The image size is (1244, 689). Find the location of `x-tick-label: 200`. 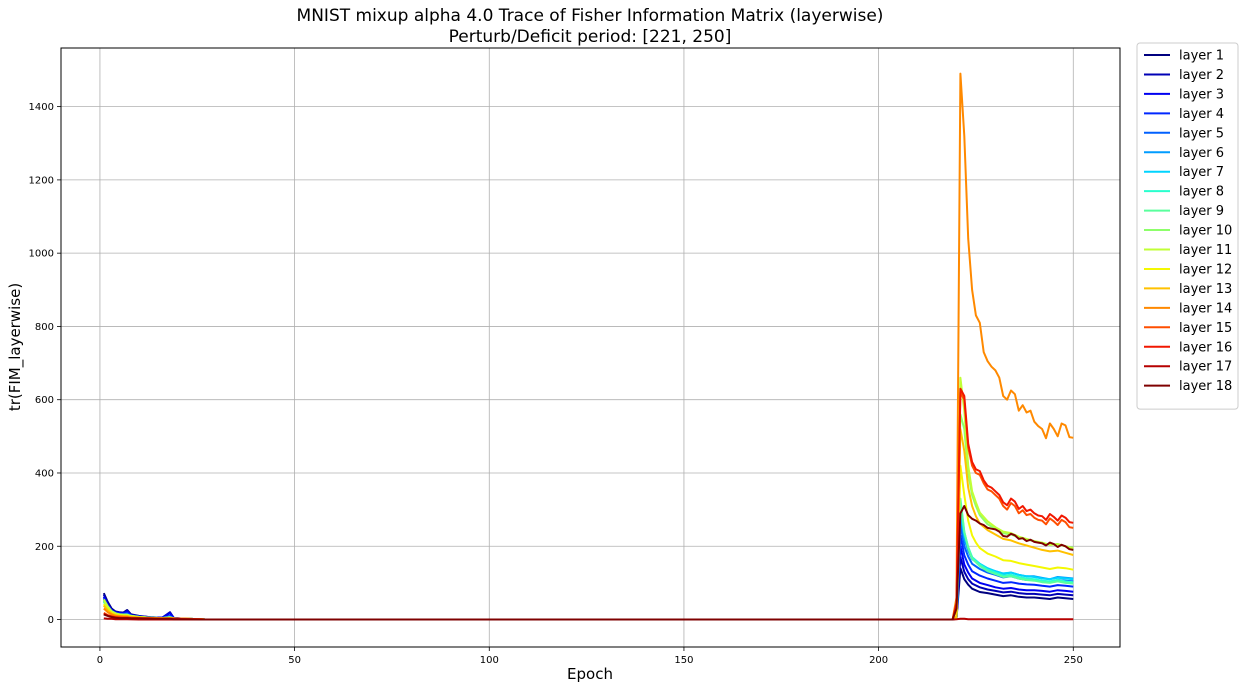

x-tick-label: 200 is located at coordinates (878, 660).